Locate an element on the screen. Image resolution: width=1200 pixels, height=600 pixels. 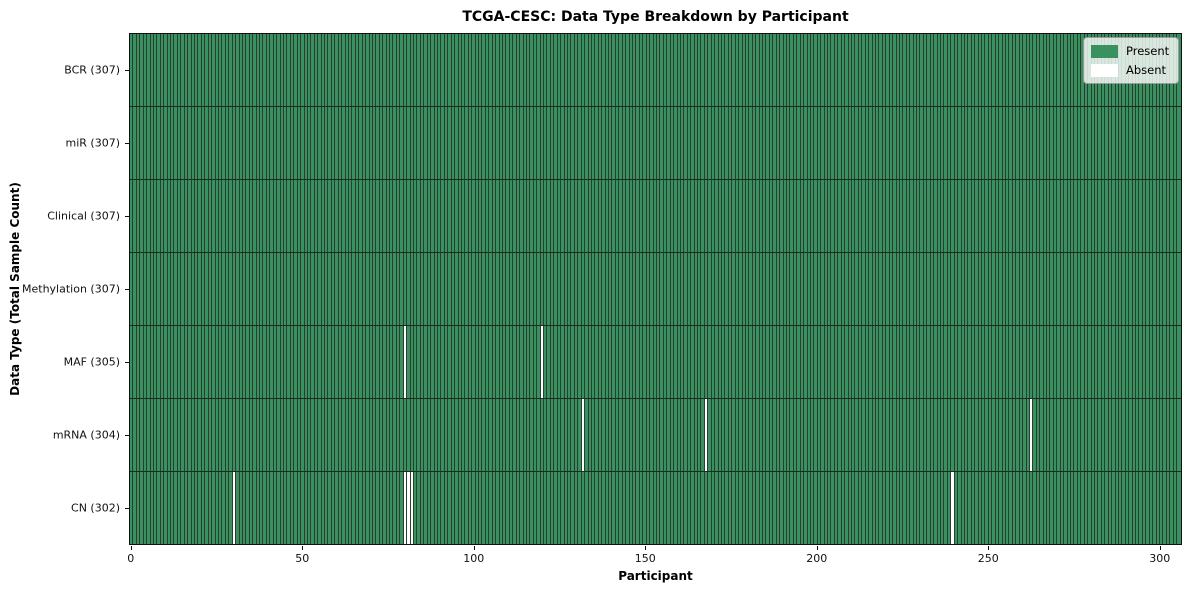
legend-entry-absent: Absent is located at coordinates (1130, 70).